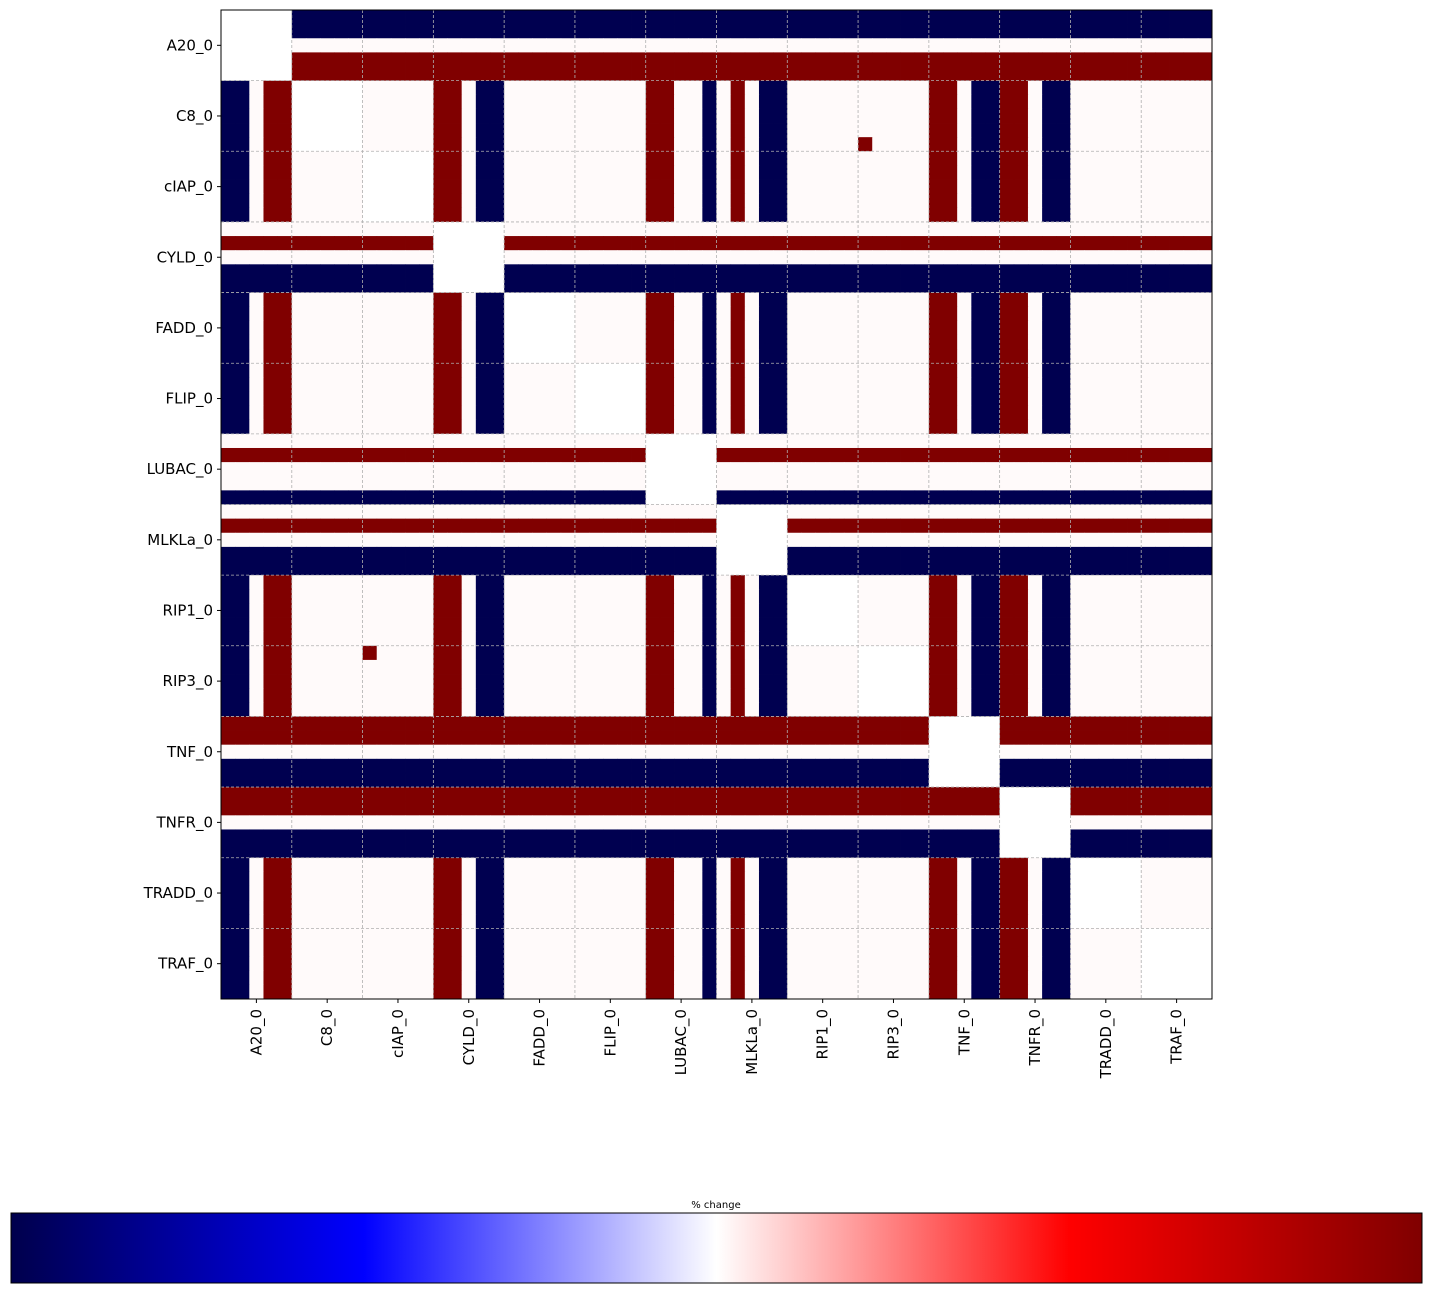  Describe the element at coordinates (893, 1034) in the screenshot. I see `x-tick-label: RIP3_0` at that location.